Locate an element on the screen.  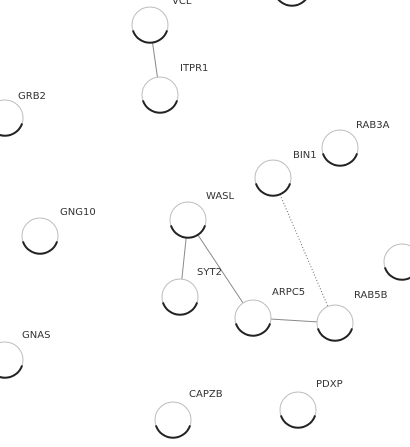
node-rab3a: RAB3A is located at coordinates (355, 143).